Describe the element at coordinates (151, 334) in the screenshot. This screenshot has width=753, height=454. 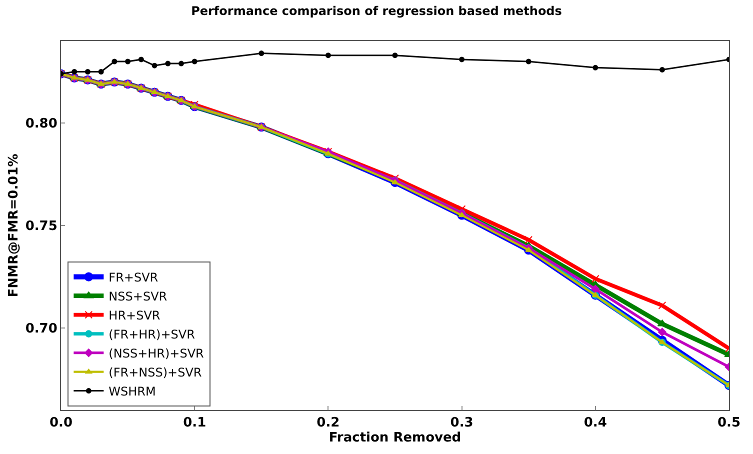
I see `legend-label: (FR+HR)+SVR` at that location.